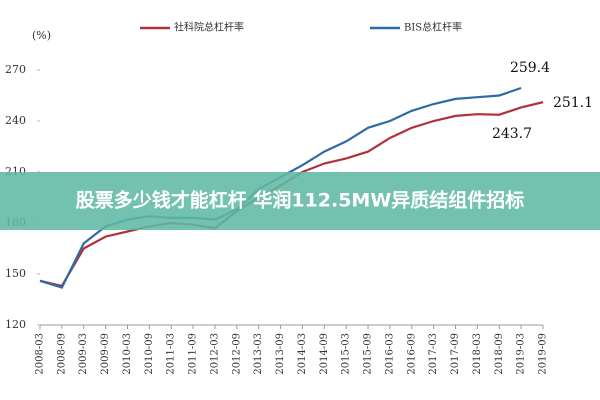 Image resolution: width=600 pixels, height=400 pixels. What do you see at coordinates (105, 354) in the screenshot?
I see `x-tick-label: 2009-09` at bounding box center [105, 354].